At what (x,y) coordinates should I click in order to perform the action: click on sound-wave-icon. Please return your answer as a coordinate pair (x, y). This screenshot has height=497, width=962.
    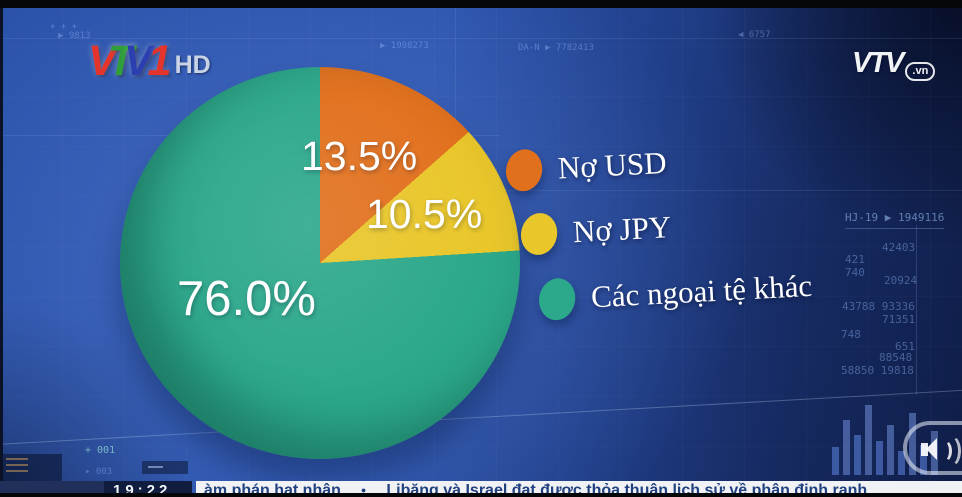
    Looking at the image, I should click on (950, 451).